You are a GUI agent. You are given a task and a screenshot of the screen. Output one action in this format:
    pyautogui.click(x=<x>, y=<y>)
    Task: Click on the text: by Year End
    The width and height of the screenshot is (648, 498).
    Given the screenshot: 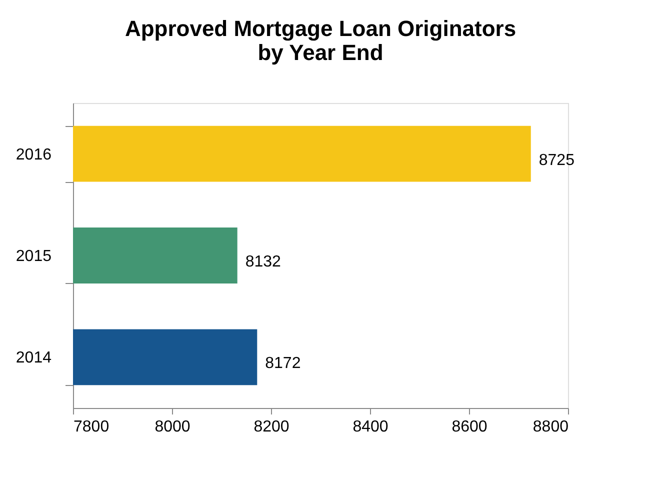 What is the action you would take?
    pyautogui.click(x=321, y=52)
    